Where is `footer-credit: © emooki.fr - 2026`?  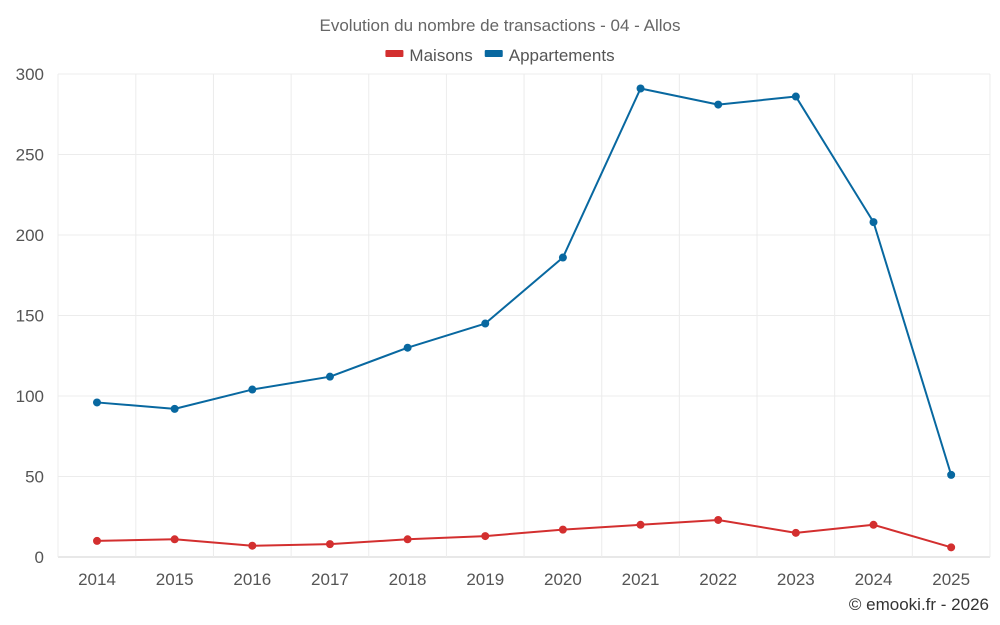
footer-credit: © emooki.fr - 2026 is located at coordinates (919, 604).